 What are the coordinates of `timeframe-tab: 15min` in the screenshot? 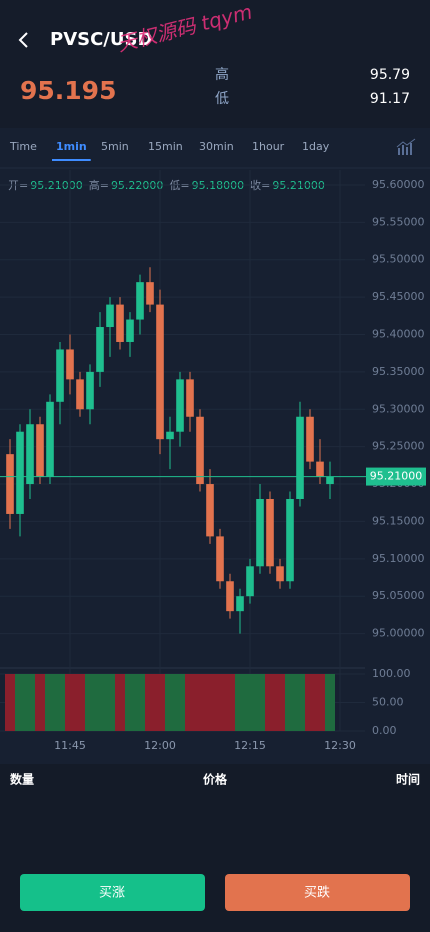 It's located at (165, 146).